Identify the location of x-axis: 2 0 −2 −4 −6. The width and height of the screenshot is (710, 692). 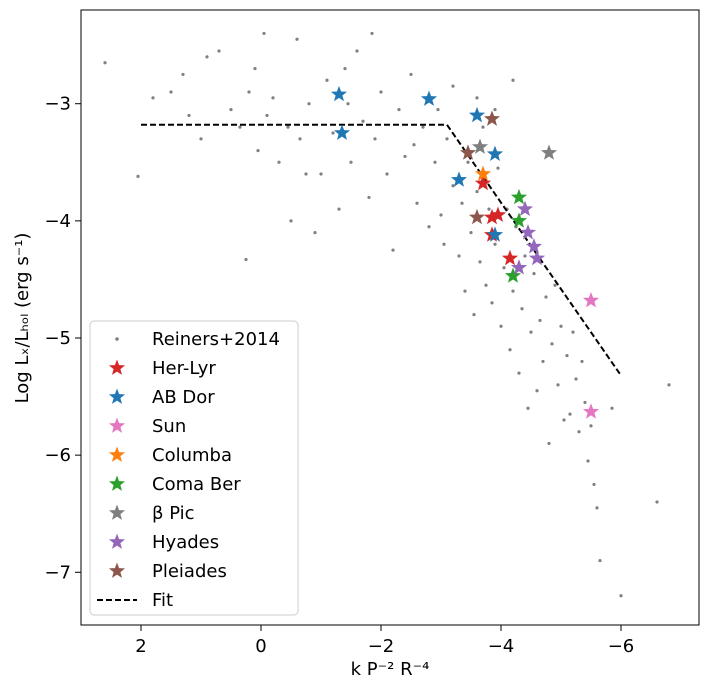
(384, 641).